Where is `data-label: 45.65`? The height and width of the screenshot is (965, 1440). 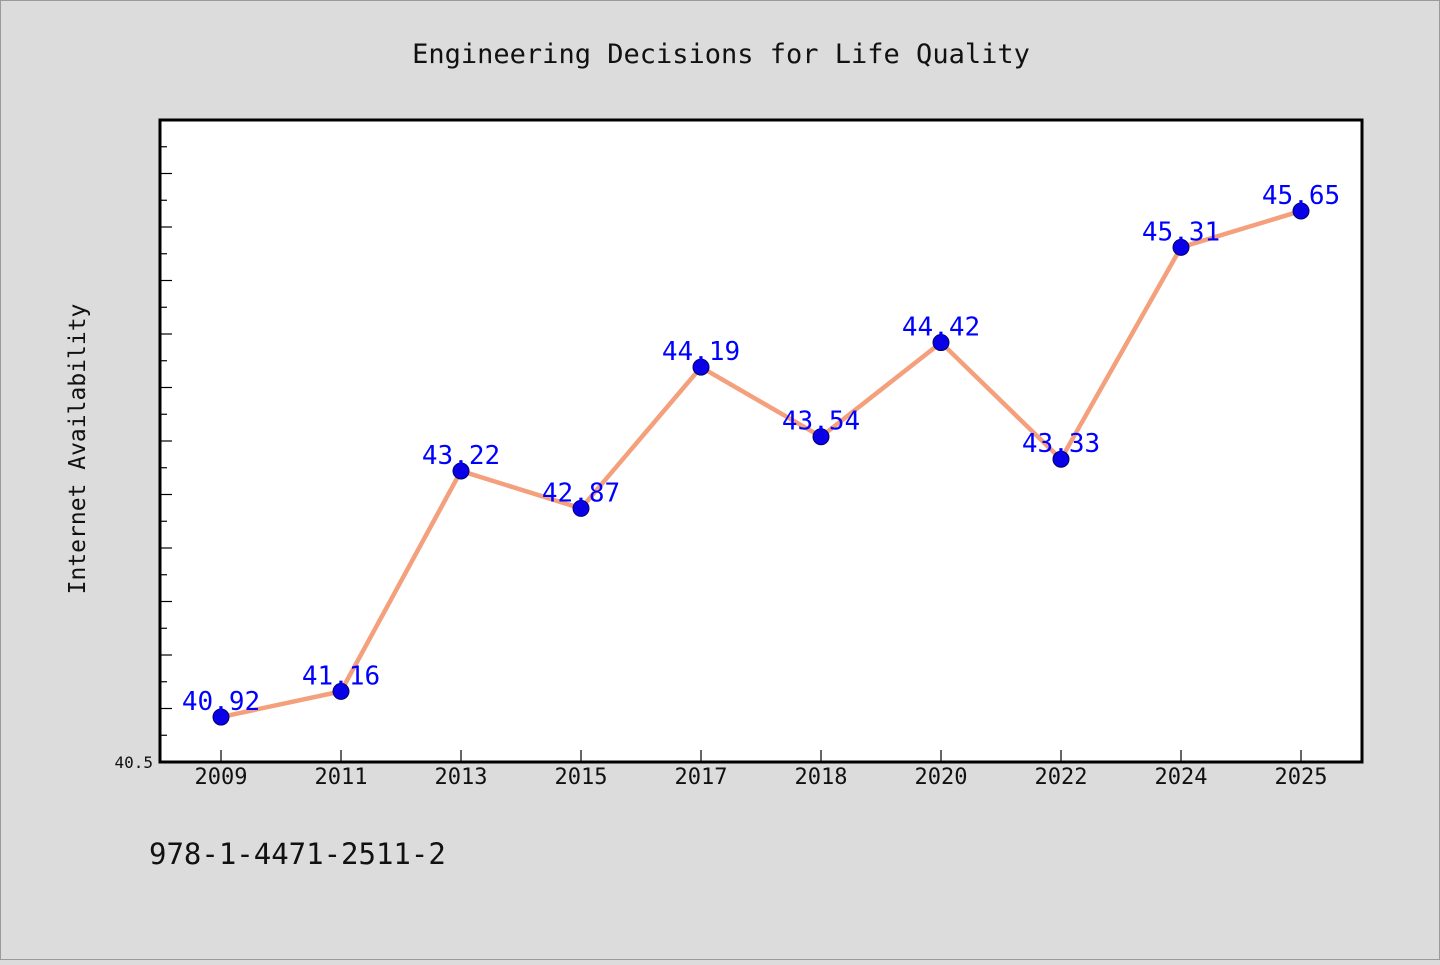 data-label: 45.65 is located at coordinates (1301, 196).